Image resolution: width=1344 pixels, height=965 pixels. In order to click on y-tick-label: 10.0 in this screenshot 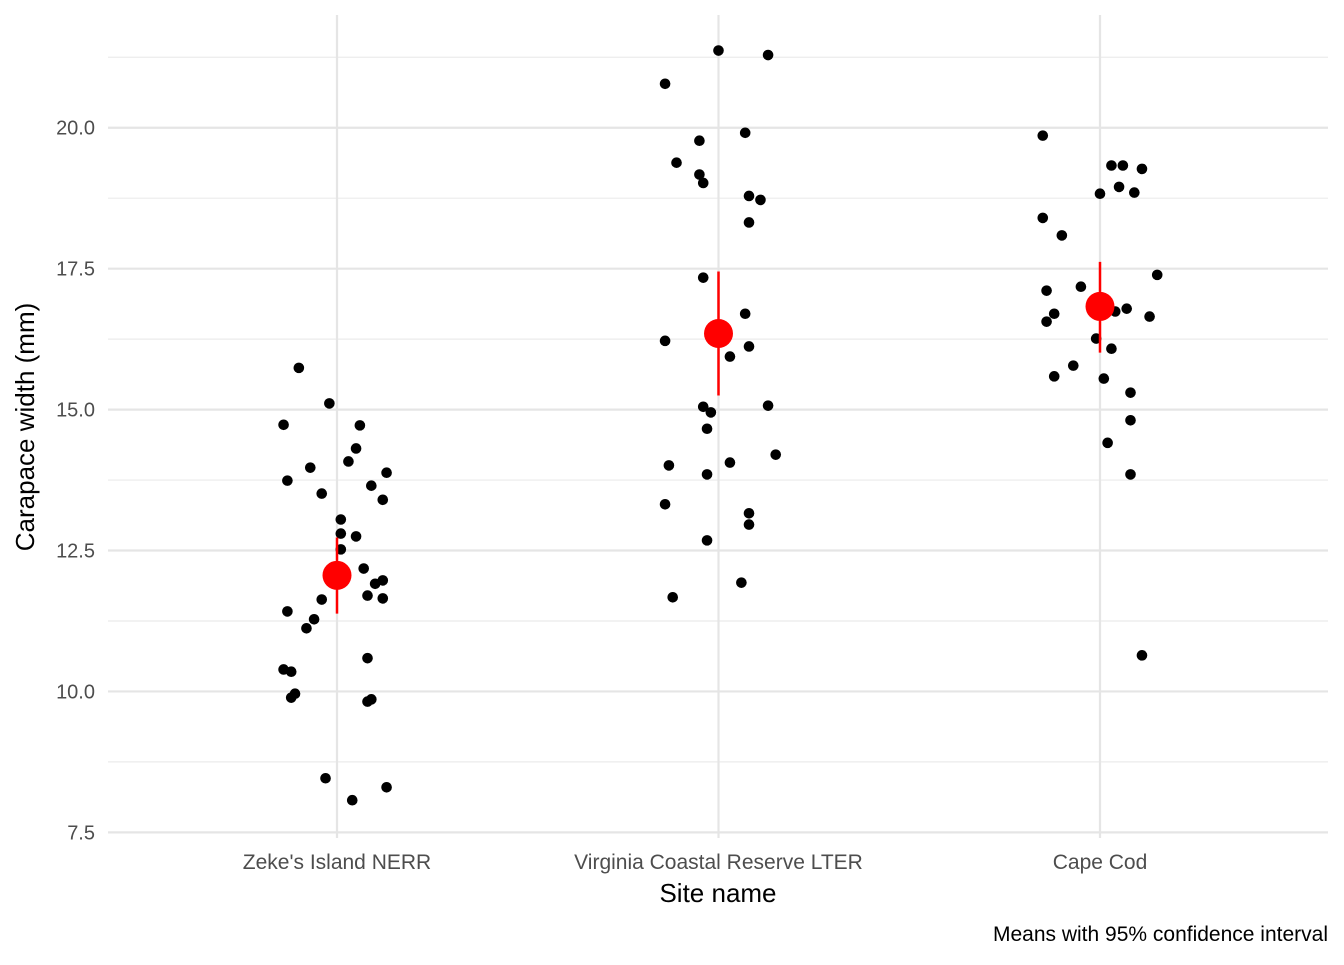, I will do `click(75, 692)`.